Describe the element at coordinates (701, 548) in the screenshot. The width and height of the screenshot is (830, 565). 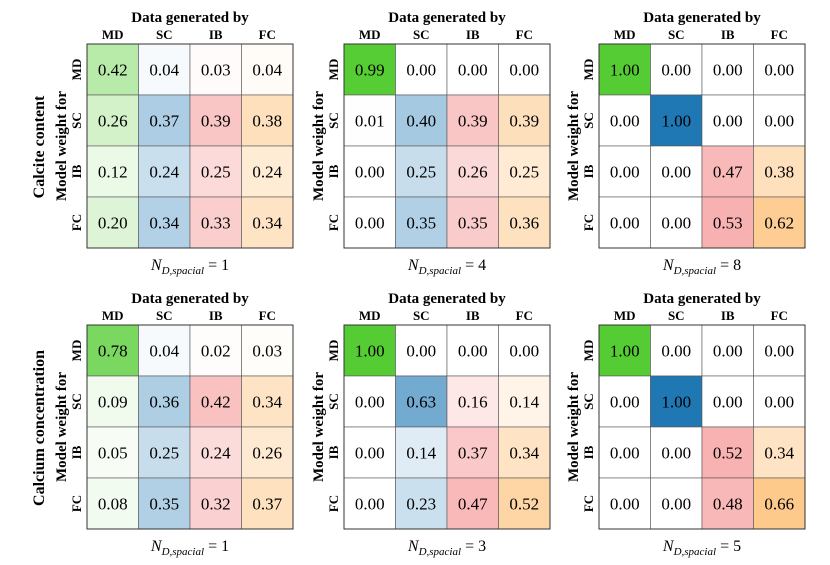
I see `x-axis-label: ND,spacial = 5` at that location.